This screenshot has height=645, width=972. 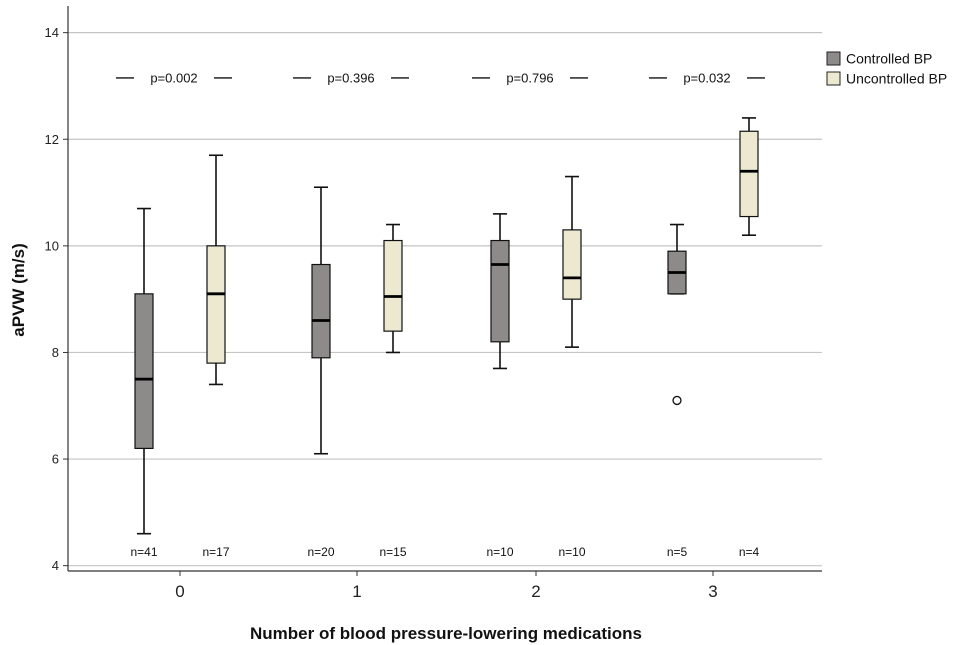 I want to click on x-tick-label: 2, so click(x=535, y=591).